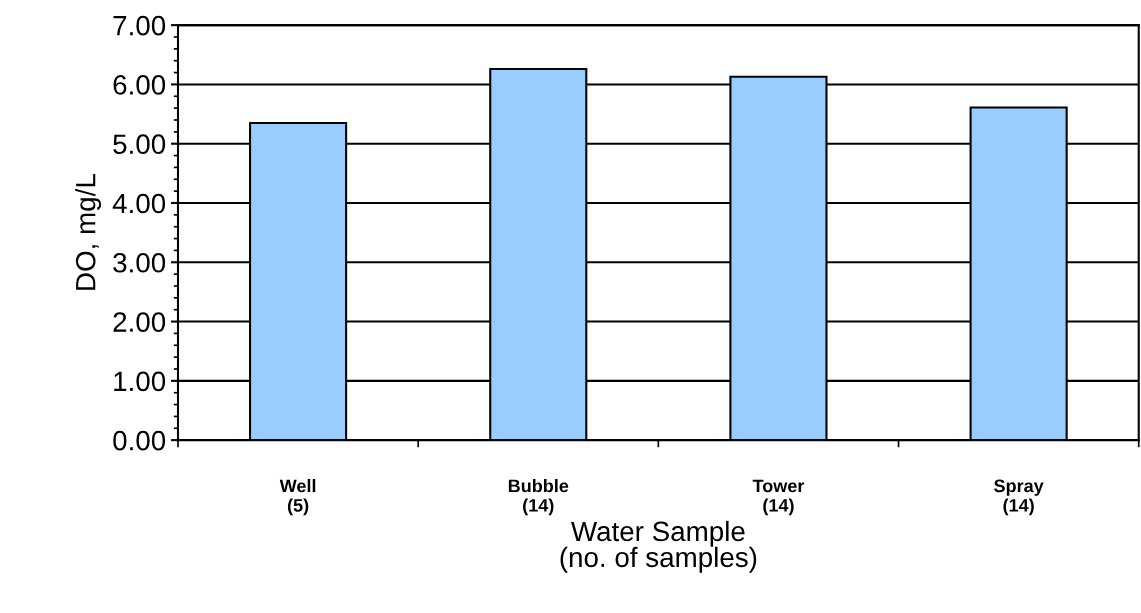 The height and width of the screenshot is (613, 1141). I want to click on y-tick-label: 0.00, so click(139, 440).